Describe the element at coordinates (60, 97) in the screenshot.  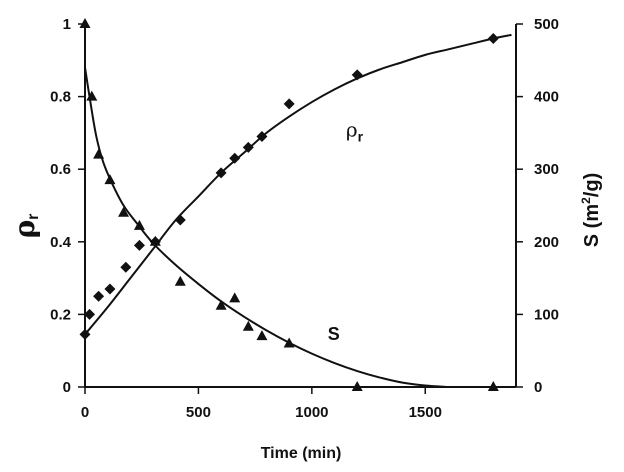
I see `y-left-tick-label: 0.8` at that location.